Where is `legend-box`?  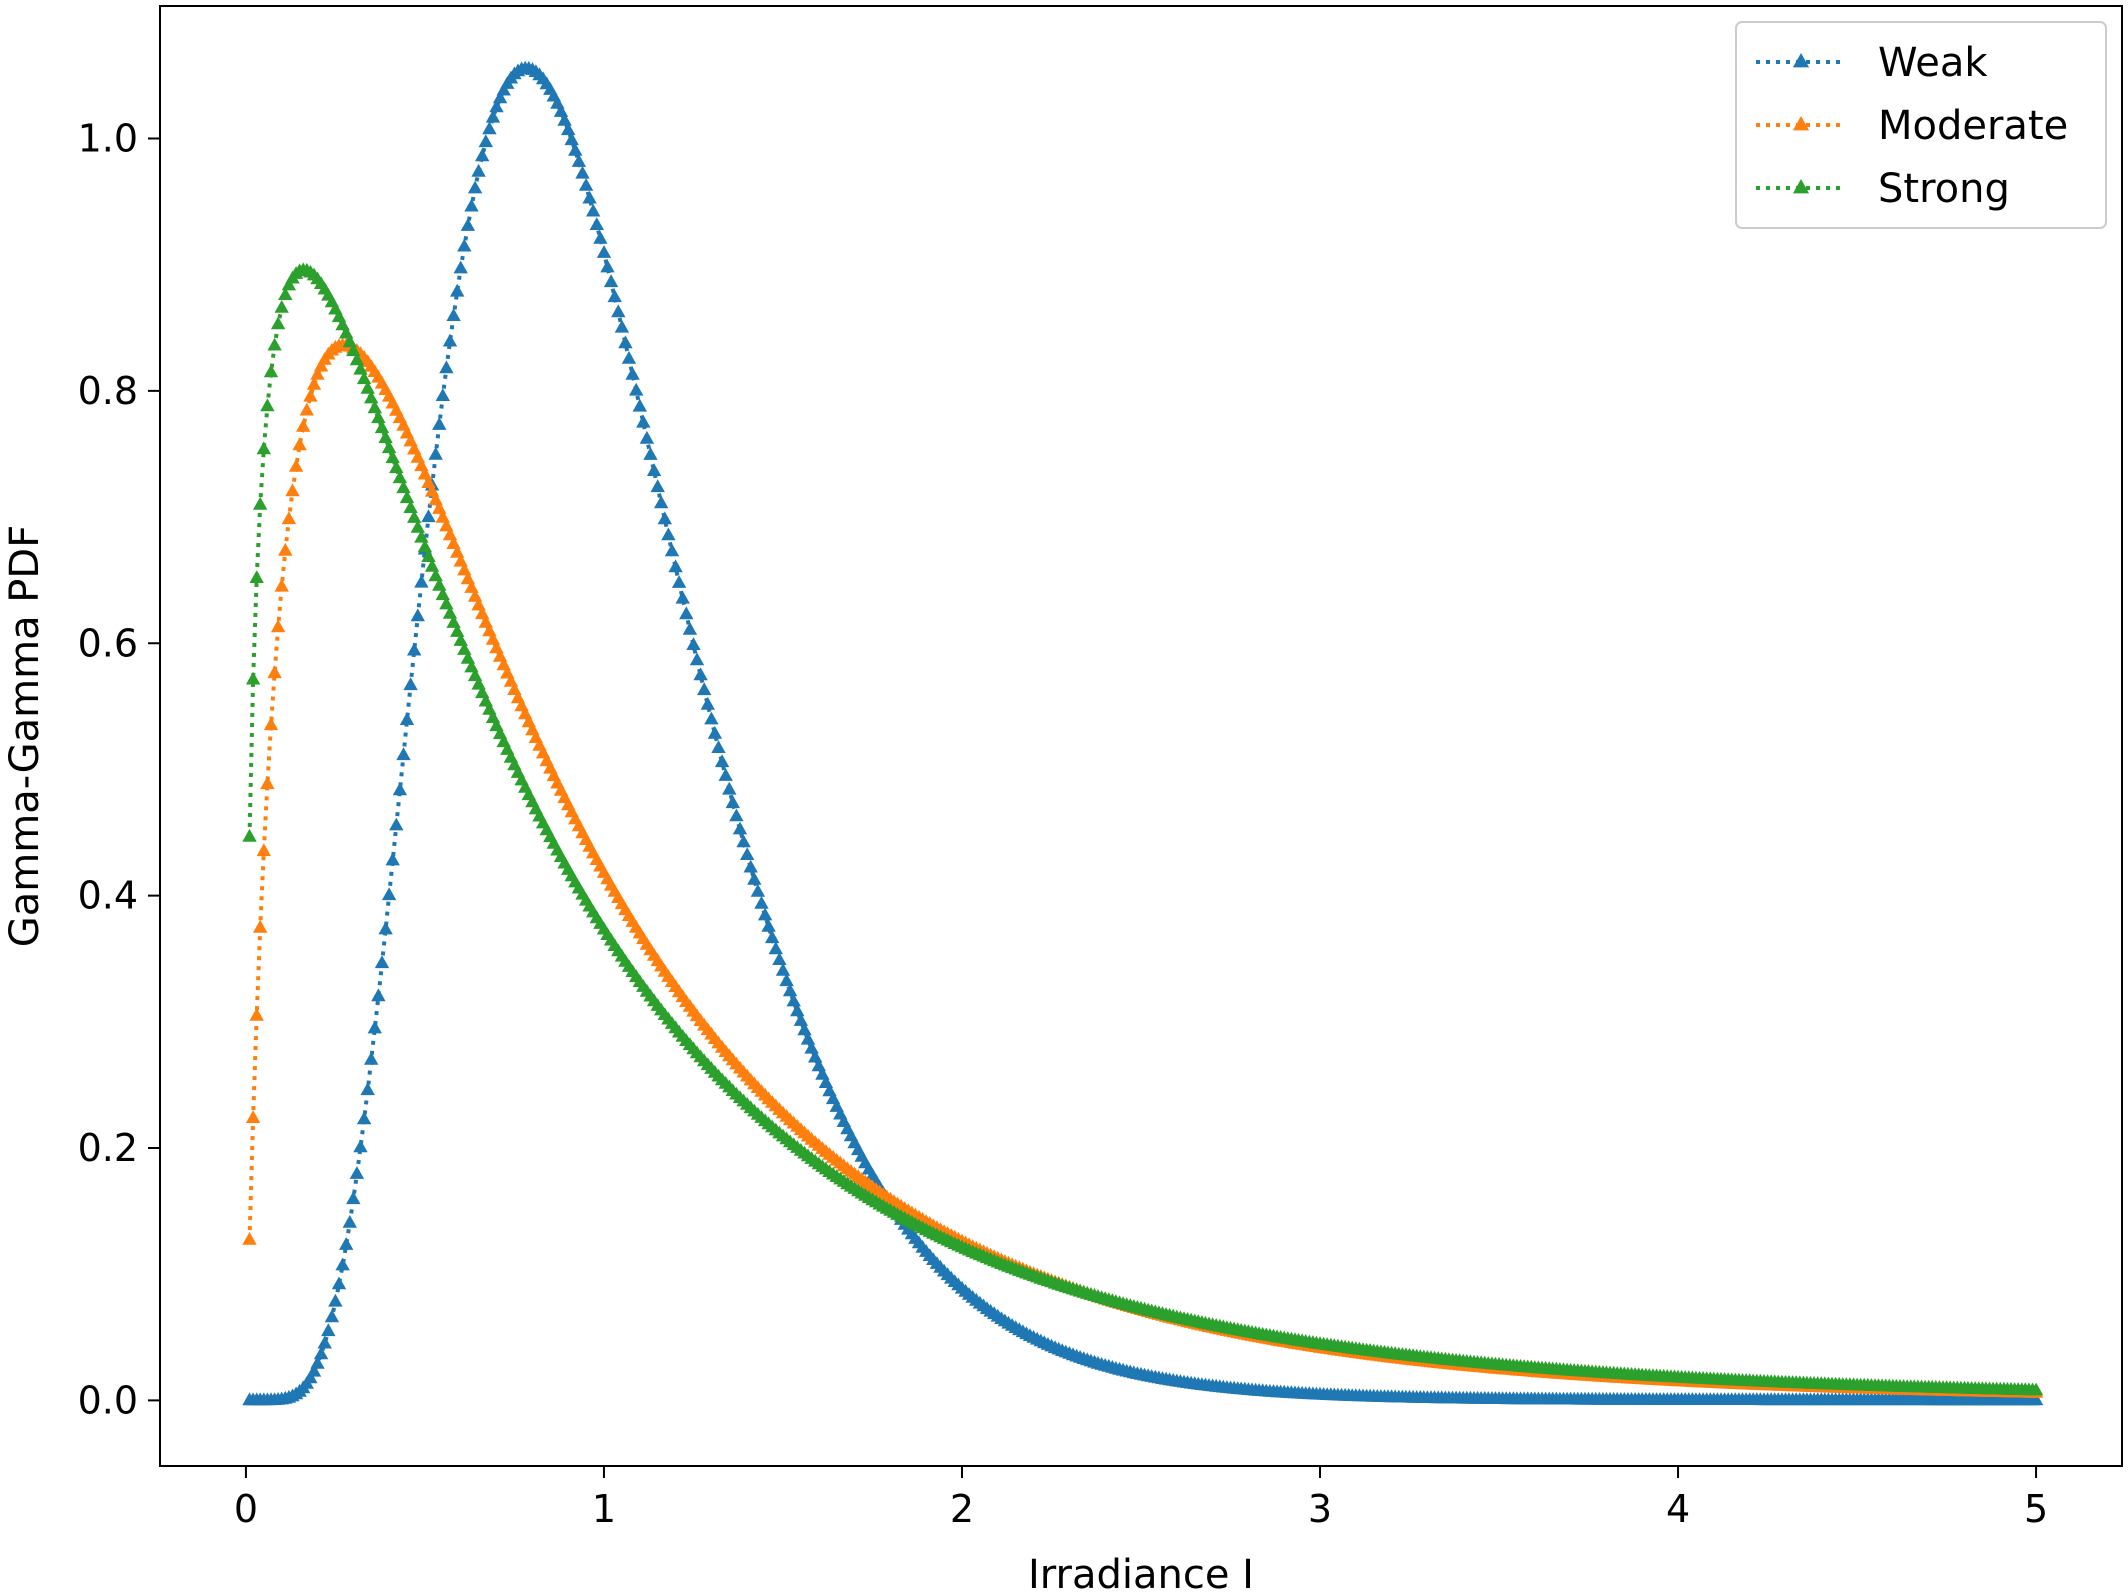
legend-box is located at coordinates (1921, 125).